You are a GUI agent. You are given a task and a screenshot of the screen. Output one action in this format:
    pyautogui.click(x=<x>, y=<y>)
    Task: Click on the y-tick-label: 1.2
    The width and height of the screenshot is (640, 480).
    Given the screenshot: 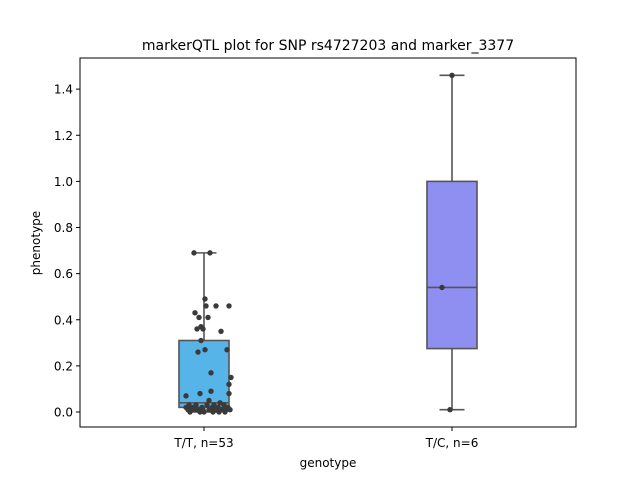 What is the action you would take?
    pyautogui.click(x=63, y=136)
    